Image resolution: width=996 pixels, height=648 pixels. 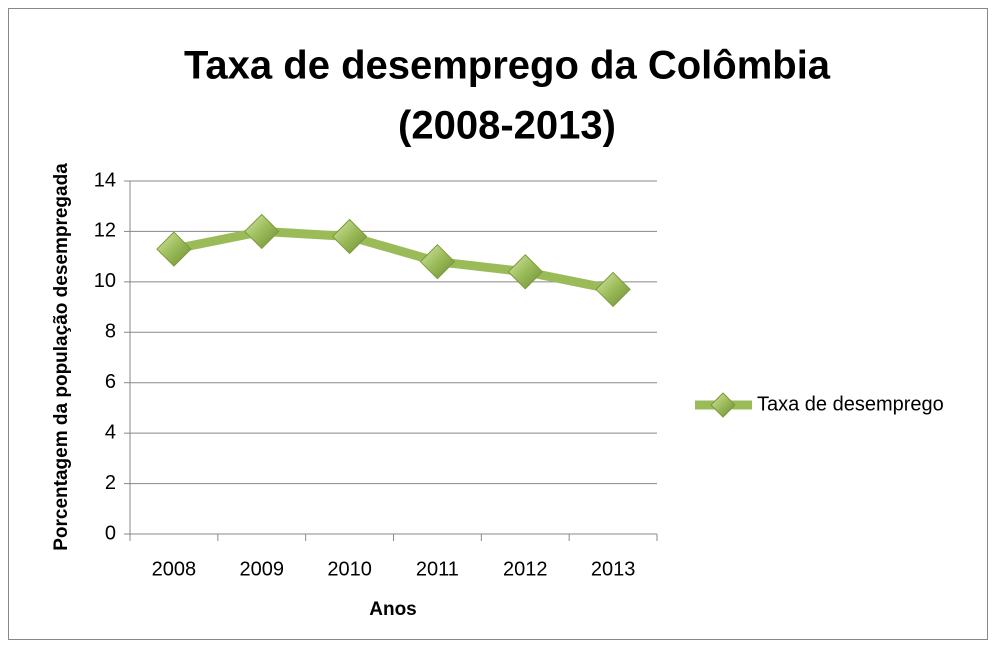 I want to click on x-tick-label: 2011, so click(x=437, y=569).